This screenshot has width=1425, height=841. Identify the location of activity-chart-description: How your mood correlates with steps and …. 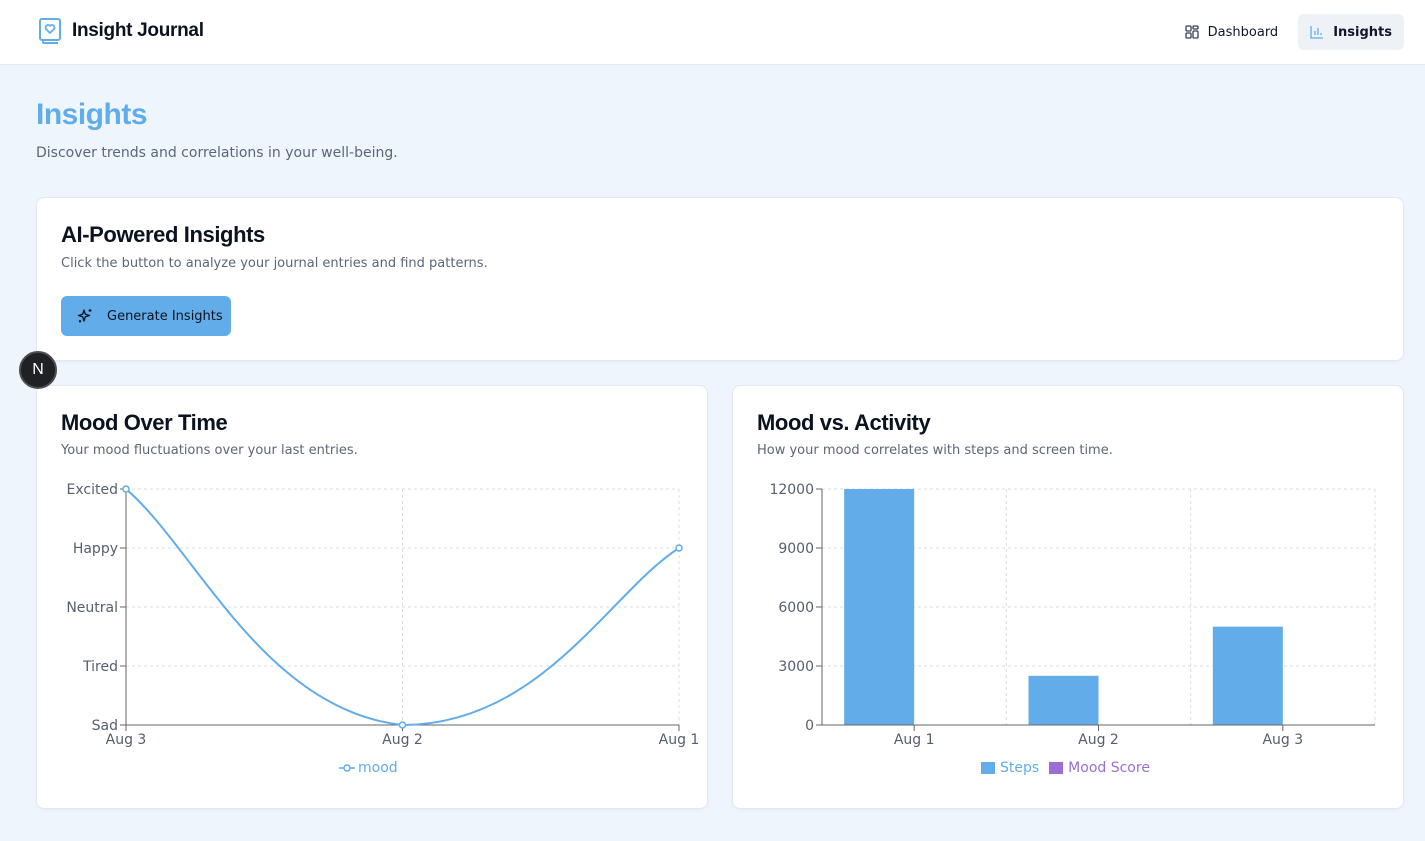
(935, 450).